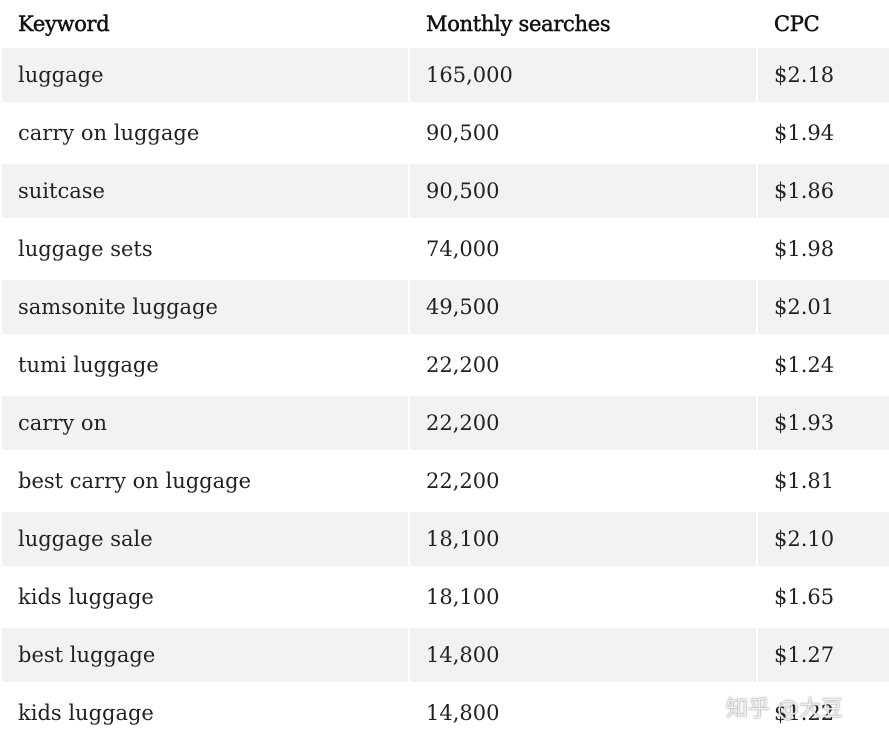  I want to click on table-row: suitcase 90,500 $1.86, so click(445, 191).